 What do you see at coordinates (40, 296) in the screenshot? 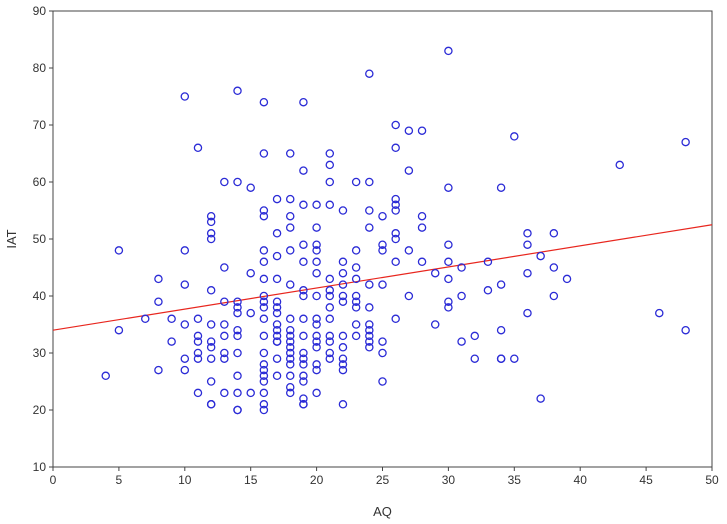
I see `y-tick-label: 40` at bounding box center [40, 296].